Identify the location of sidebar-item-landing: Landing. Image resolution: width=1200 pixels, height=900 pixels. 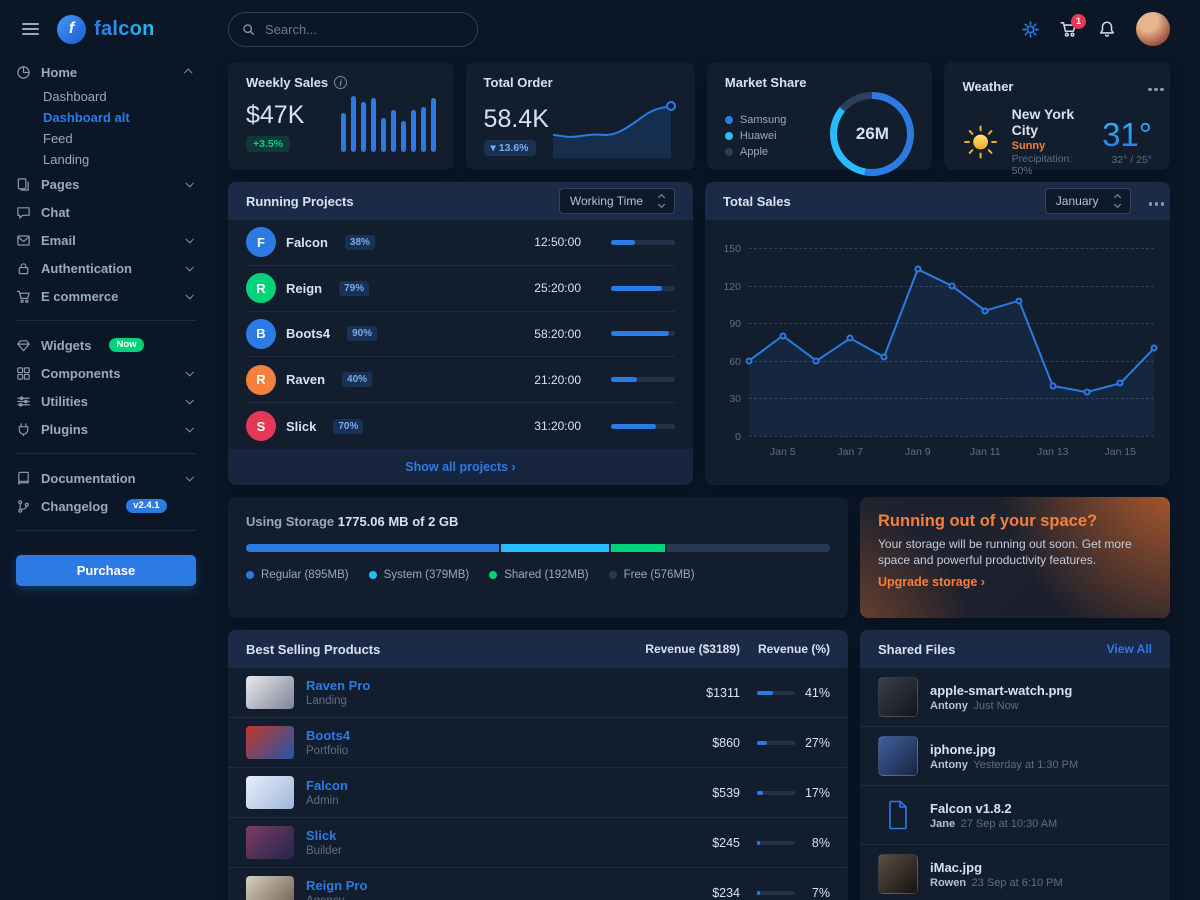
(66, 159).